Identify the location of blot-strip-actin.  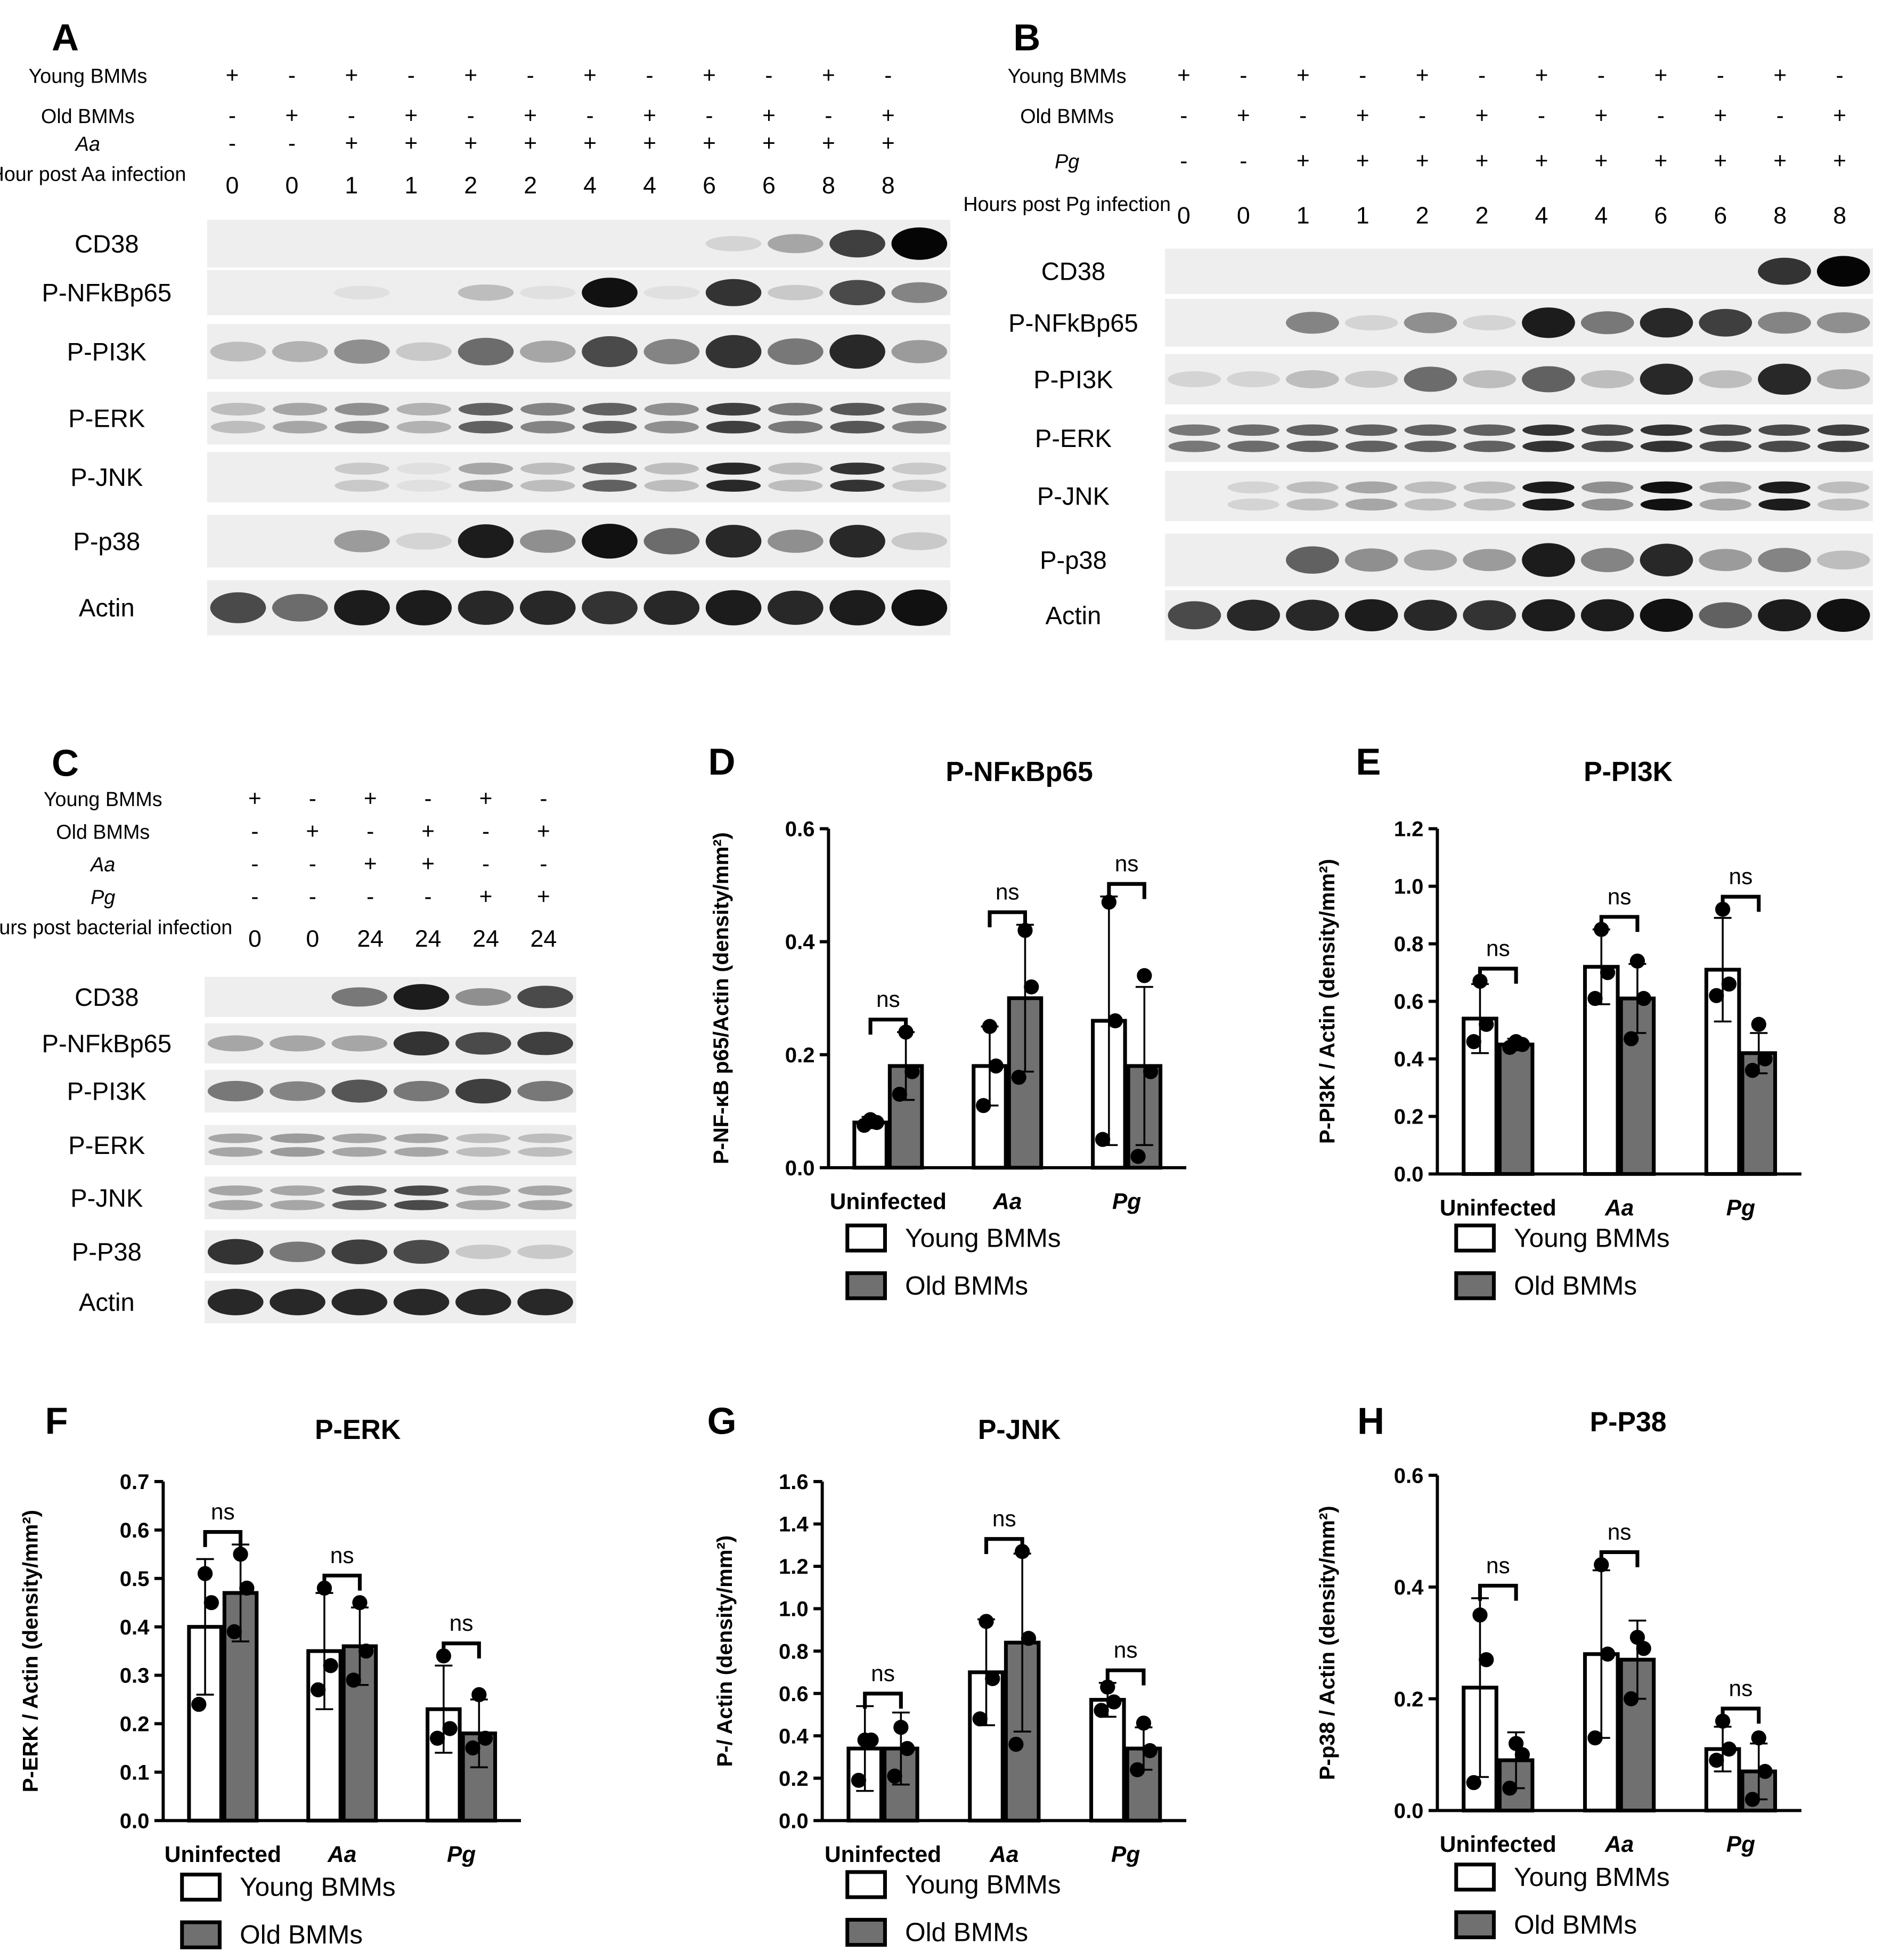
(1518, 615).